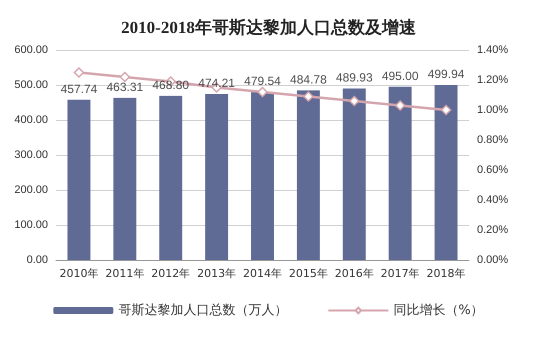 The height and width of the screenshot is (338, 537). What do you see at coordinates (309, 79) in the screenshot?
I see `data-label: 484.78` at bounding box center [309, 79].